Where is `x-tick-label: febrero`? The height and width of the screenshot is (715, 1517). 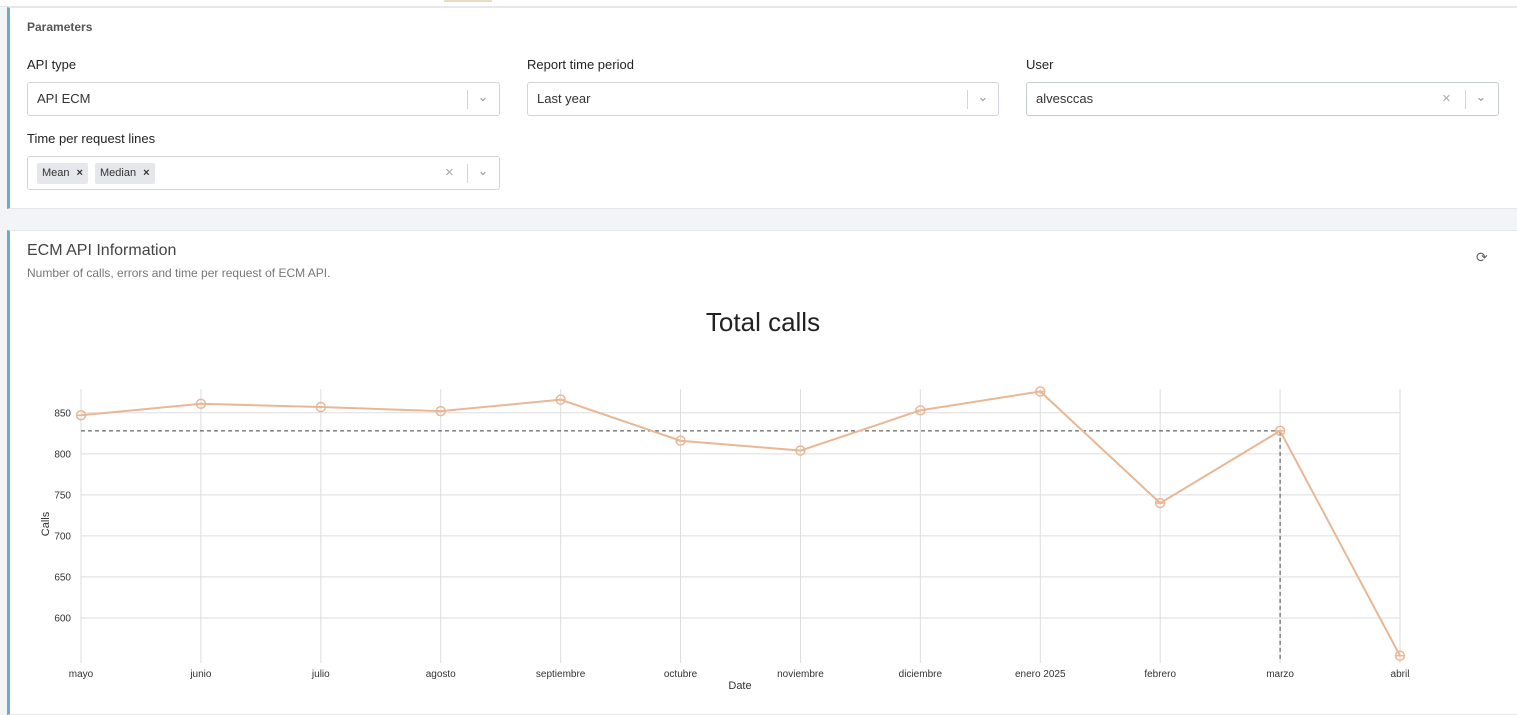
x-tick-label: febrero is located at coordinates (1160, 674).